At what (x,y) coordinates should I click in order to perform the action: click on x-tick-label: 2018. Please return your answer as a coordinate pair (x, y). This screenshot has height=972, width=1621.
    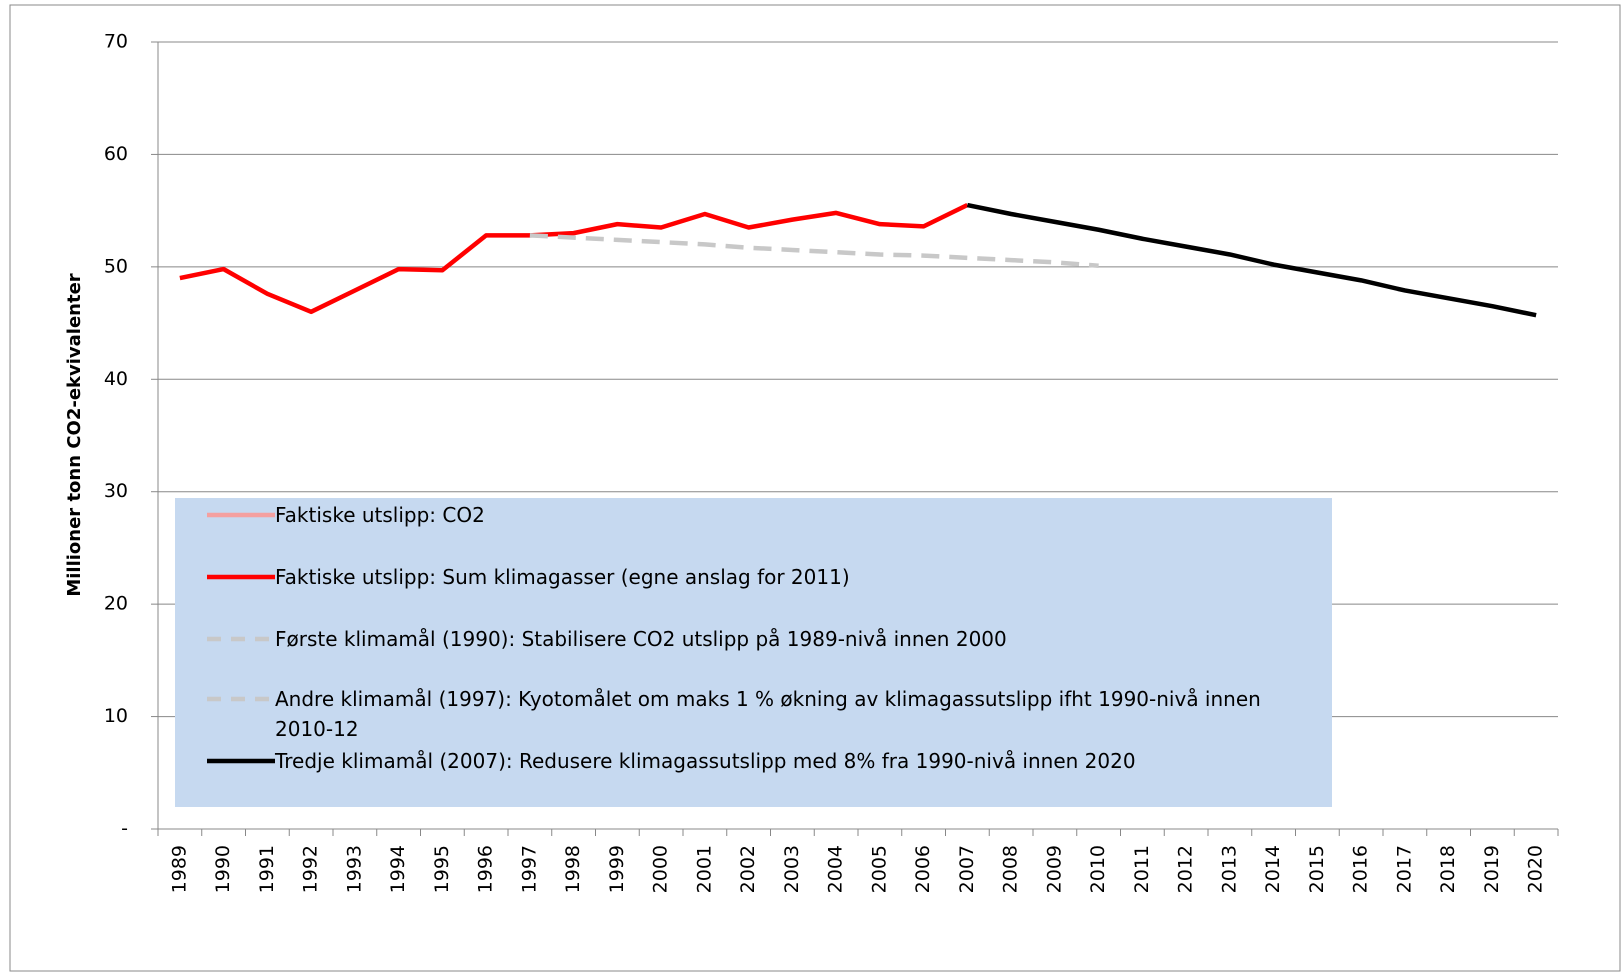
    Looking at the image, I should click on (1448, 869).